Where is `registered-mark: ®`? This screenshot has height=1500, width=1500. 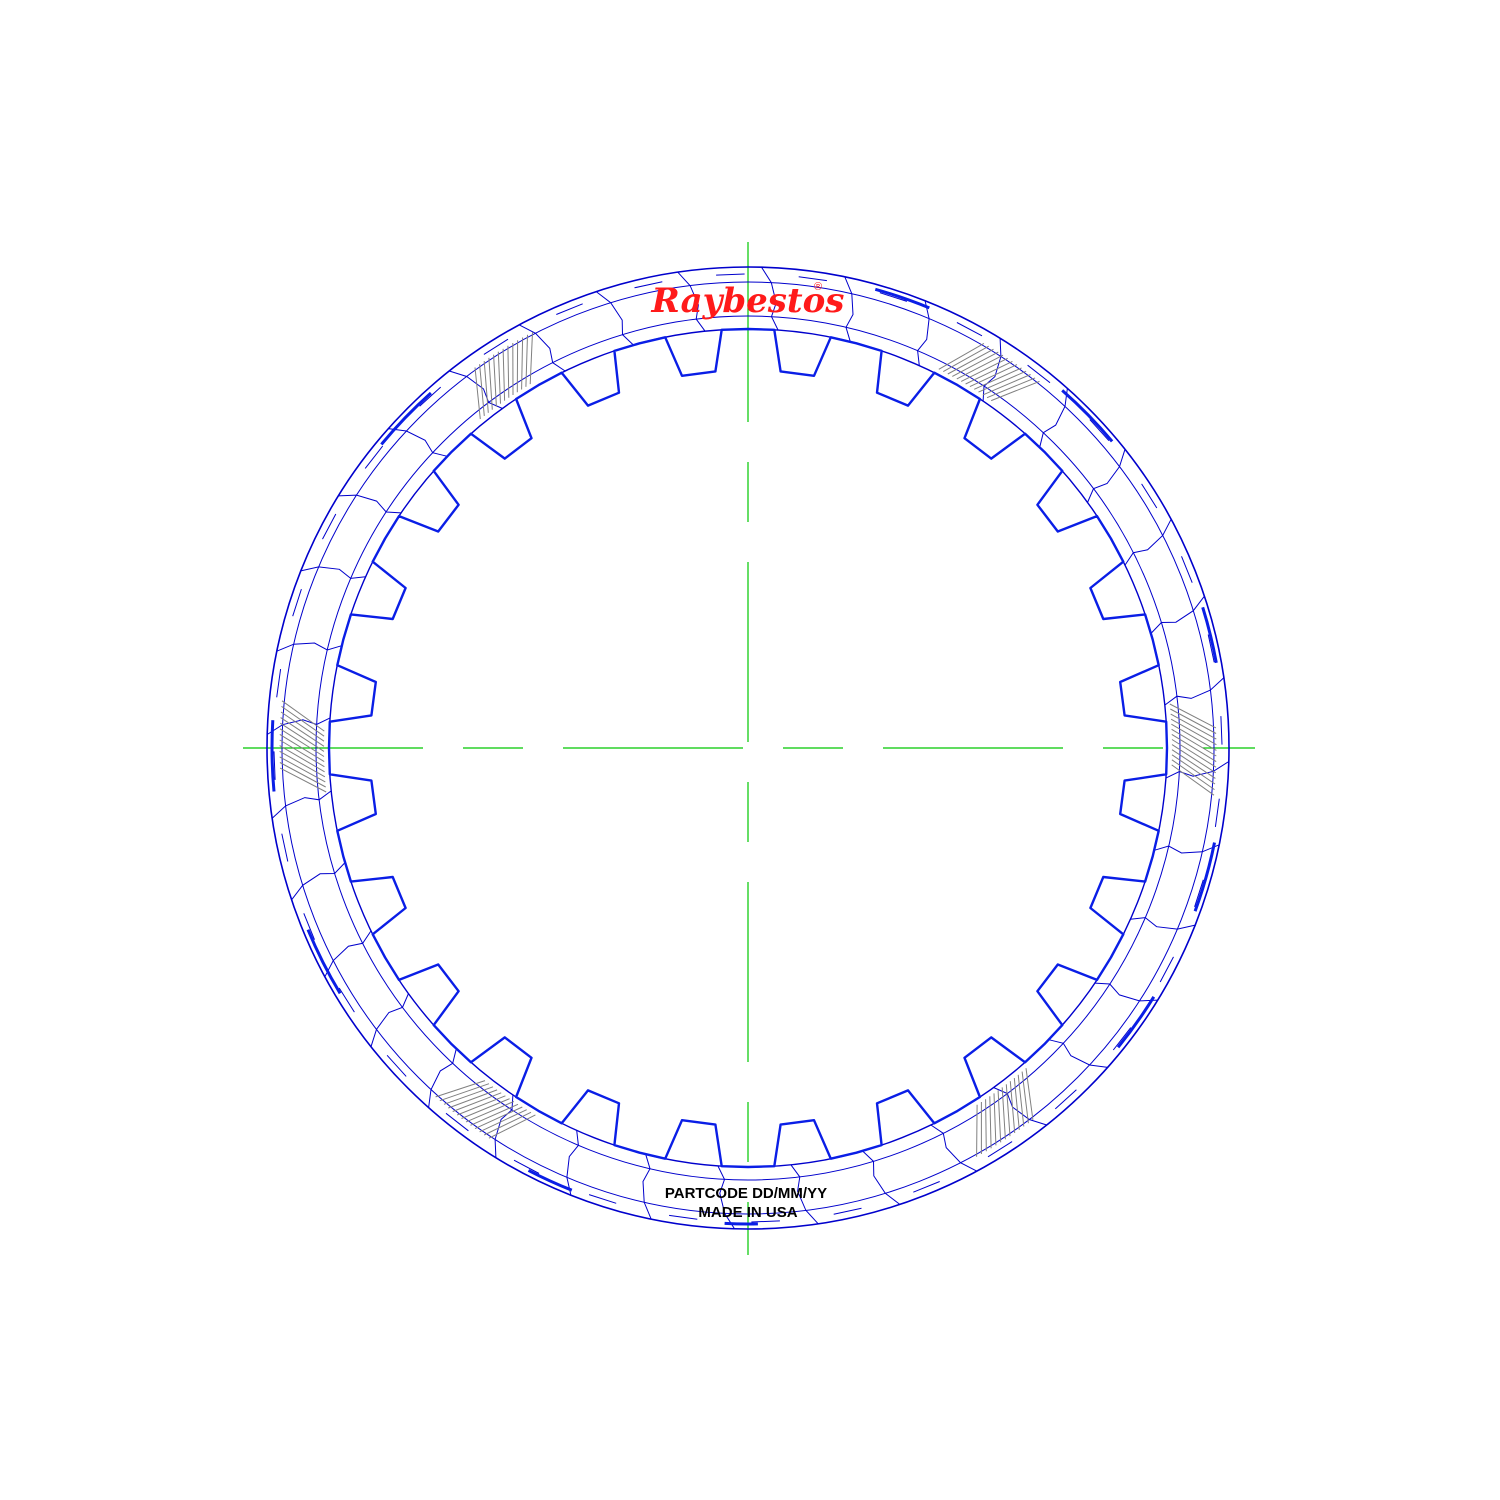
registered-mark: ® is located at coordinates (818, 287).